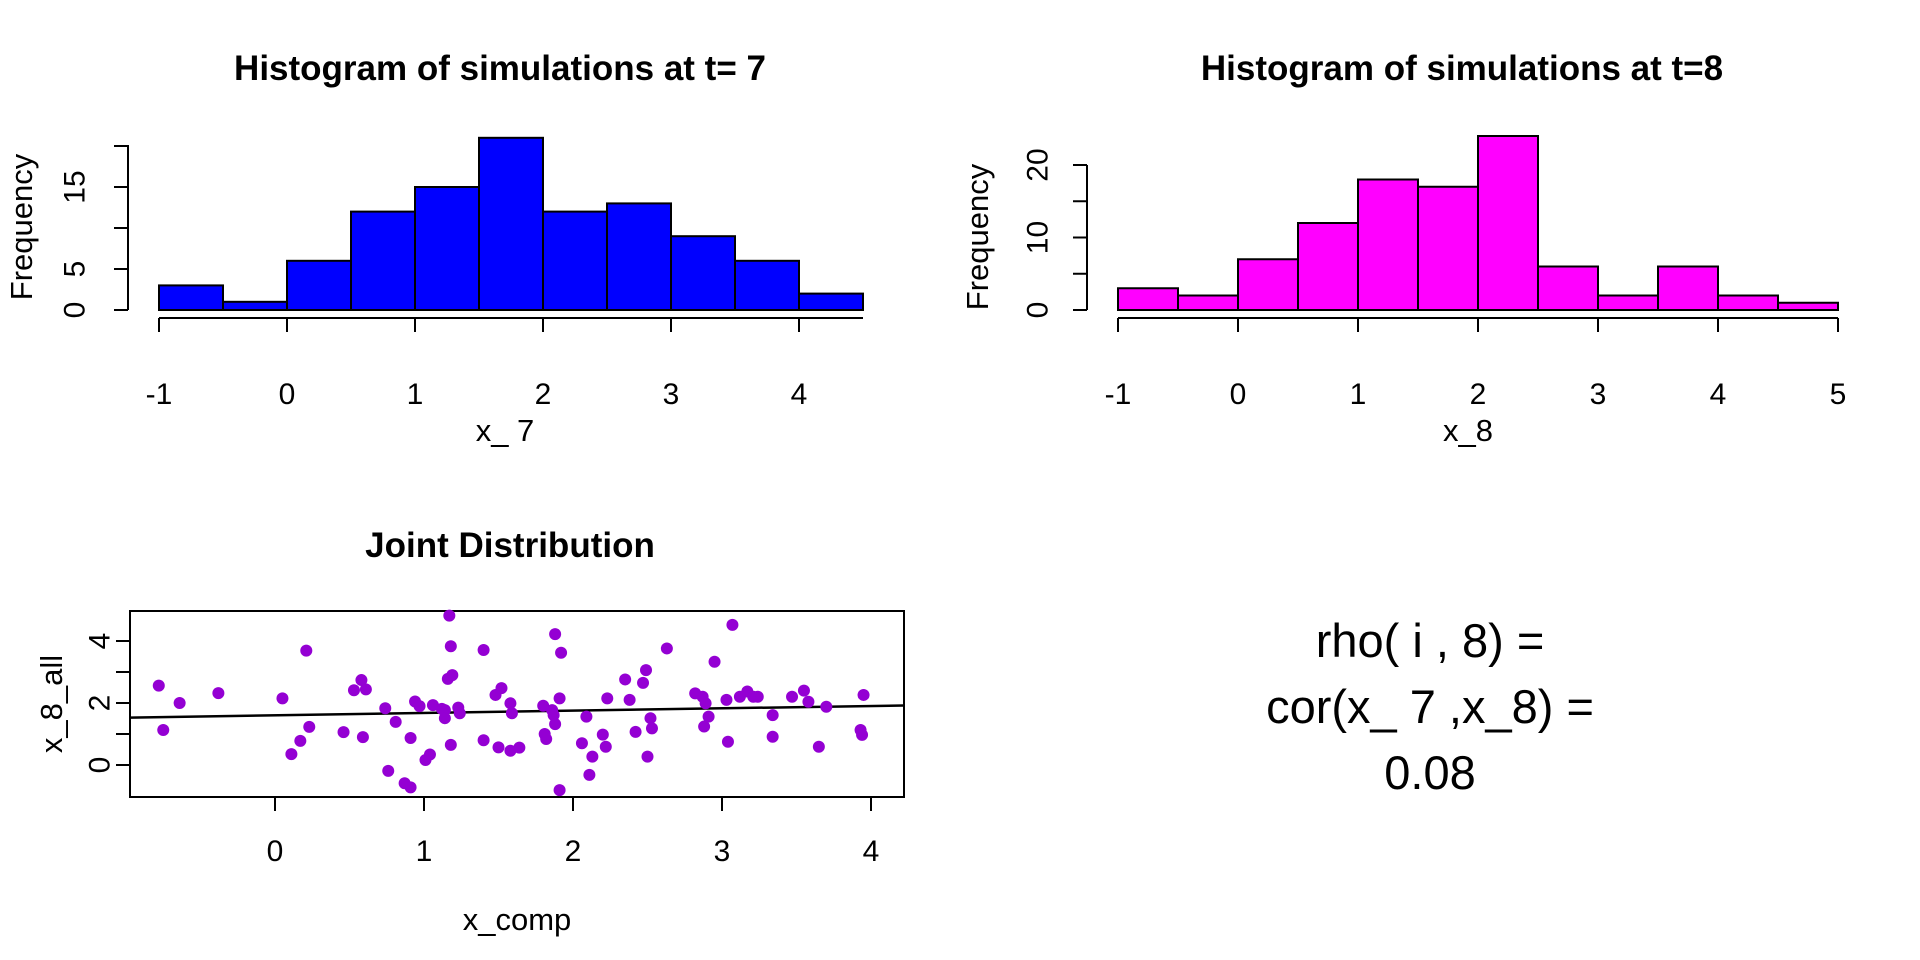 The image size is (1920, 960). Describe the element at coordinates (510, 545) in the screenshot. I see `scatter-title: Joint Distribution` at that location.